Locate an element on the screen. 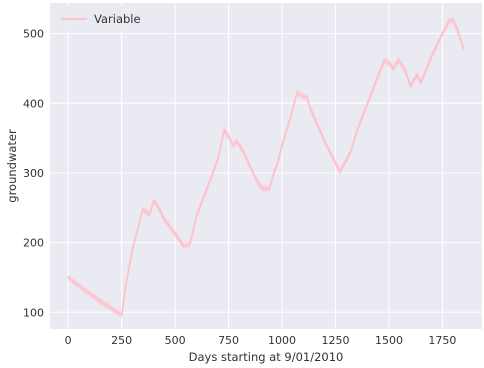  y-tick-label: 200 is located at coordinates (33, 243).